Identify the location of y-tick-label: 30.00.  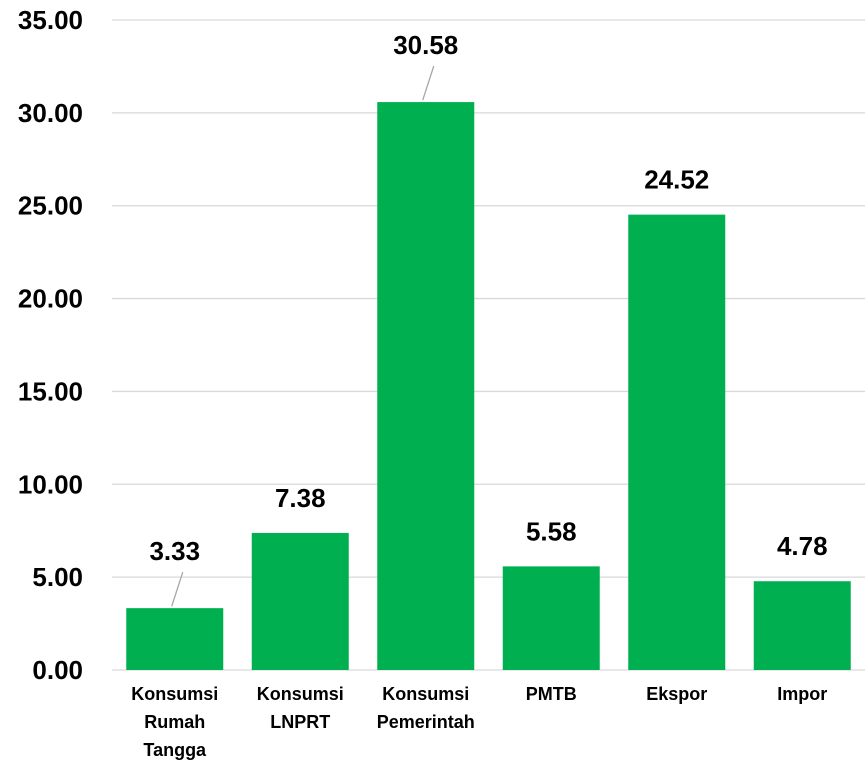
(50, 113).